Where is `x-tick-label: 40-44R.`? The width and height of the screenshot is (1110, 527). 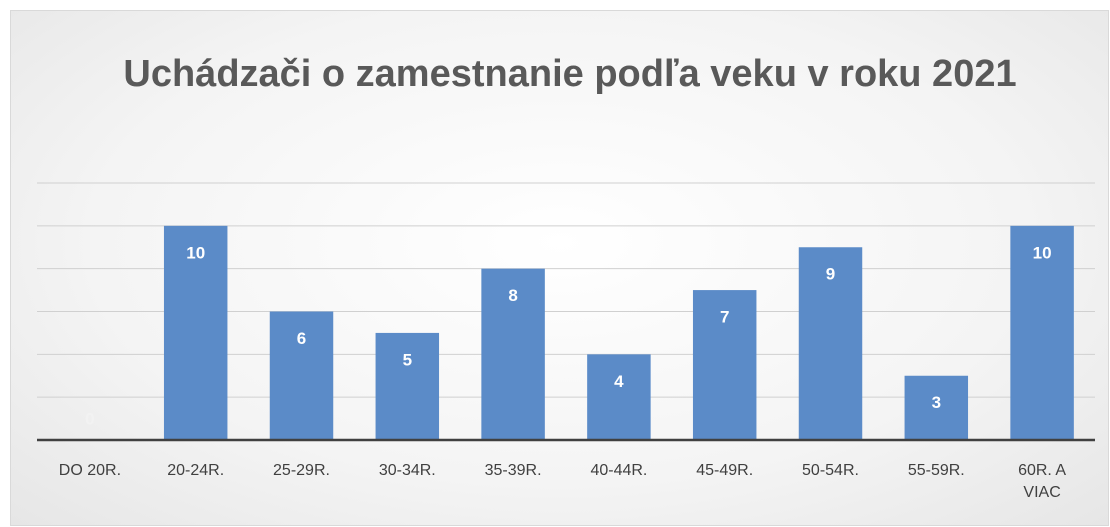
x-tick-label: 40-44R. is located at coordinates (619, 470).